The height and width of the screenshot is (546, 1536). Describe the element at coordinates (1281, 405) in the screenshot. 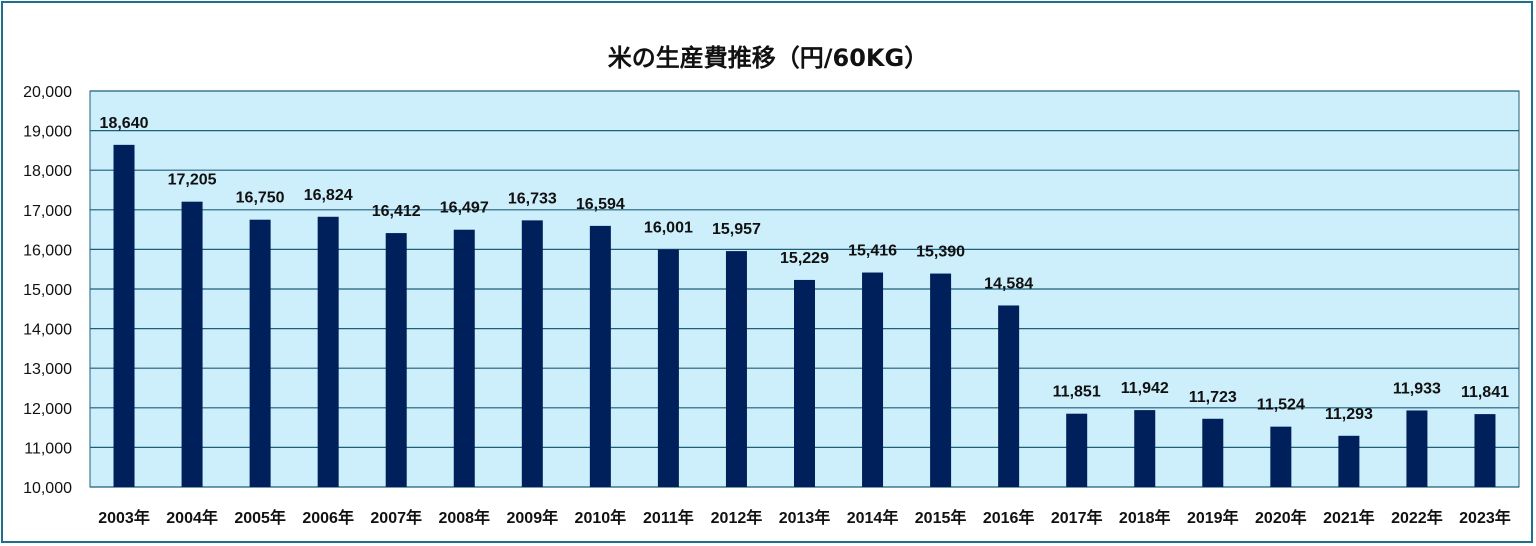

I see `data-label: 11,524` at that location.